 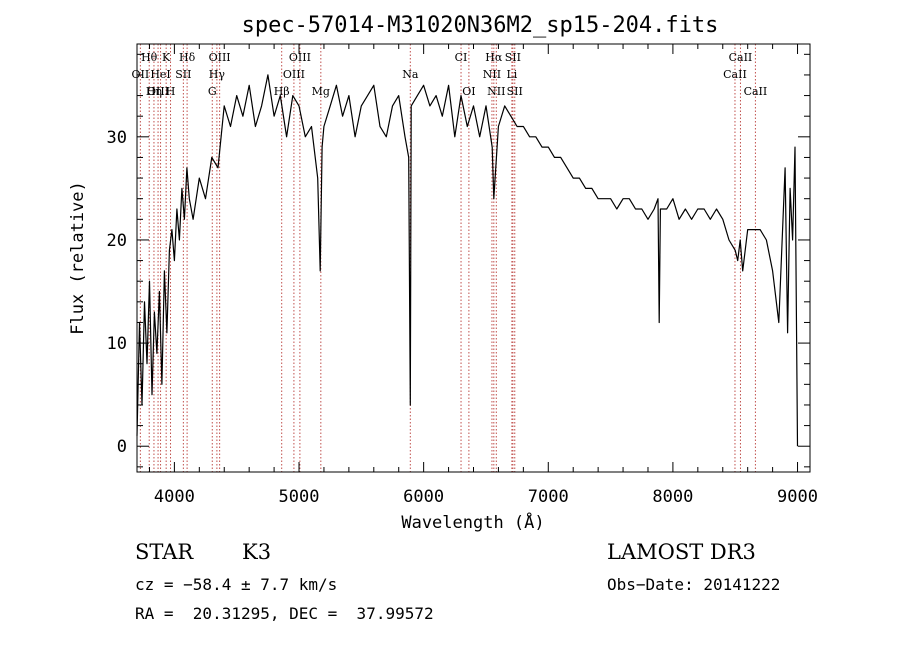 I want to click on spectral-line-label: Hδ, so click(x=187, y=57).